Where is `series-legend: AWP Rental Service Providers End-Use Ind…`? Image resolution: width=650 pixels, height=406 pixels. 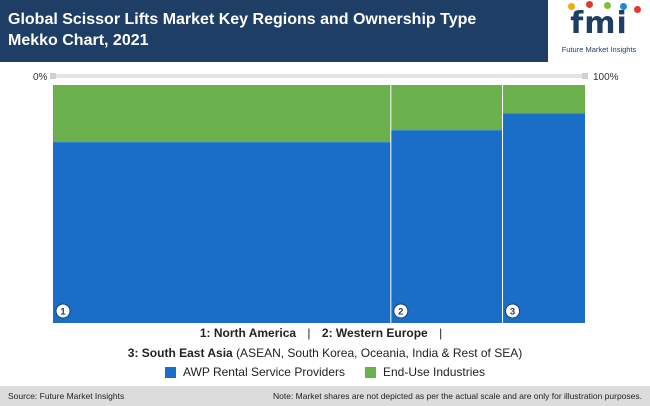 series-legend: AWP Rental Service Providers End-Use Ind… is located at coordinates (325, 372).